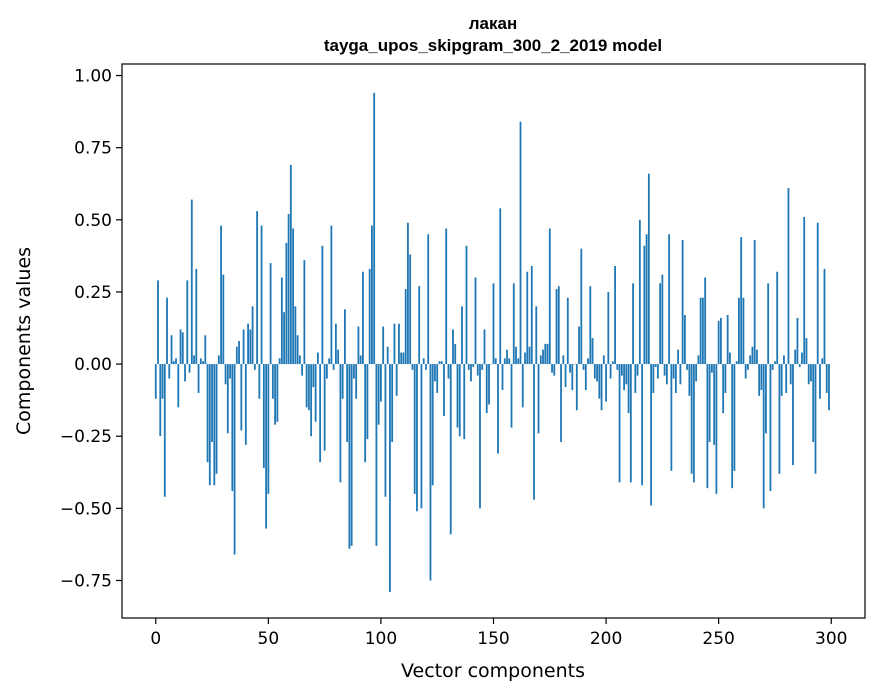  What do you see at coordinates (93, 293) in the screenshot?
I see `y-tick-label: 0.25` at bounding box center [93, 293].